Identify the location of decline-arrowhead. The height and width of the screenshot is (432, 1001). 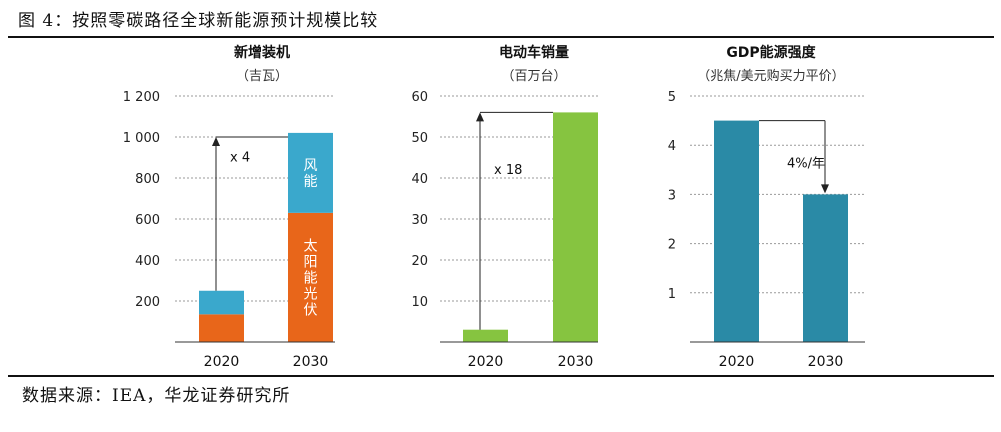
(825, 189).